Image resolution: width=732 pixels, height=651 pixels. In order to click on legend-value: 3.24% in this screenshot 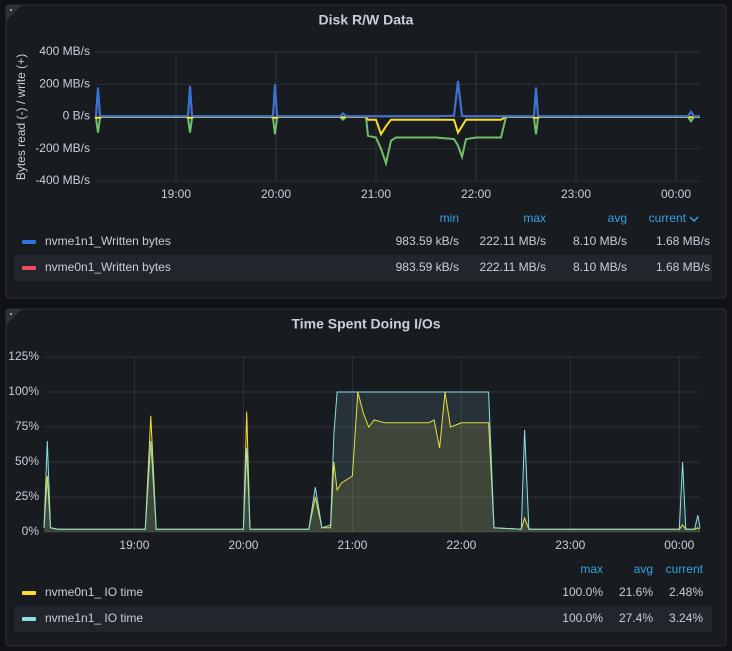, I will do `click(686, 618)`.